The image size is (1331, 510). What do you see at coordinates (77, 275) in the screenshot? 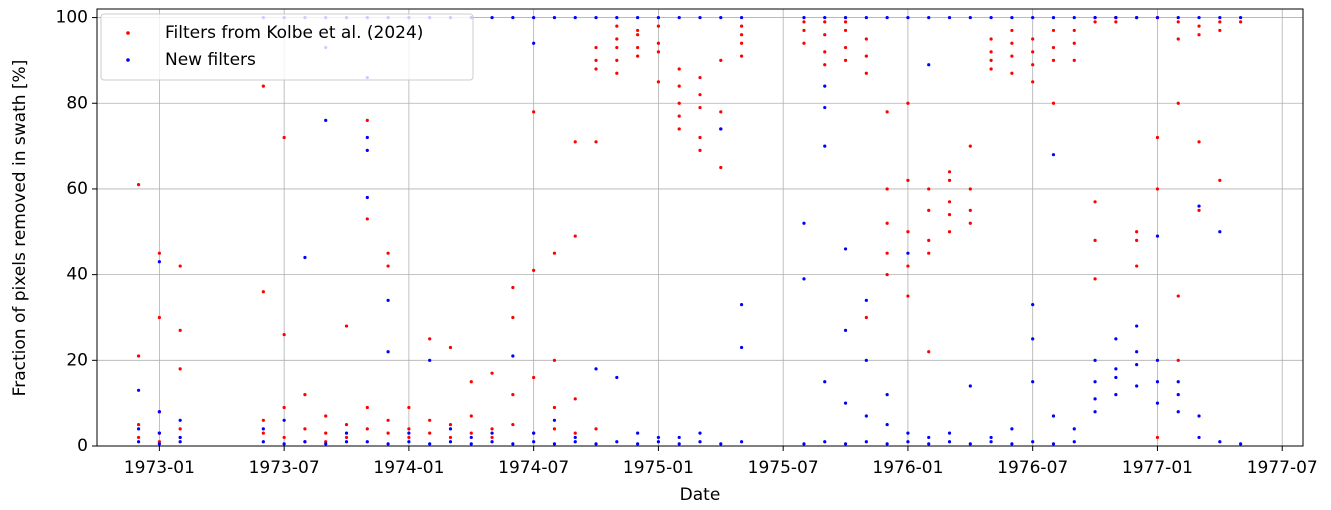
I see `y-tick-label: 40` at bounding box center [77, 275].